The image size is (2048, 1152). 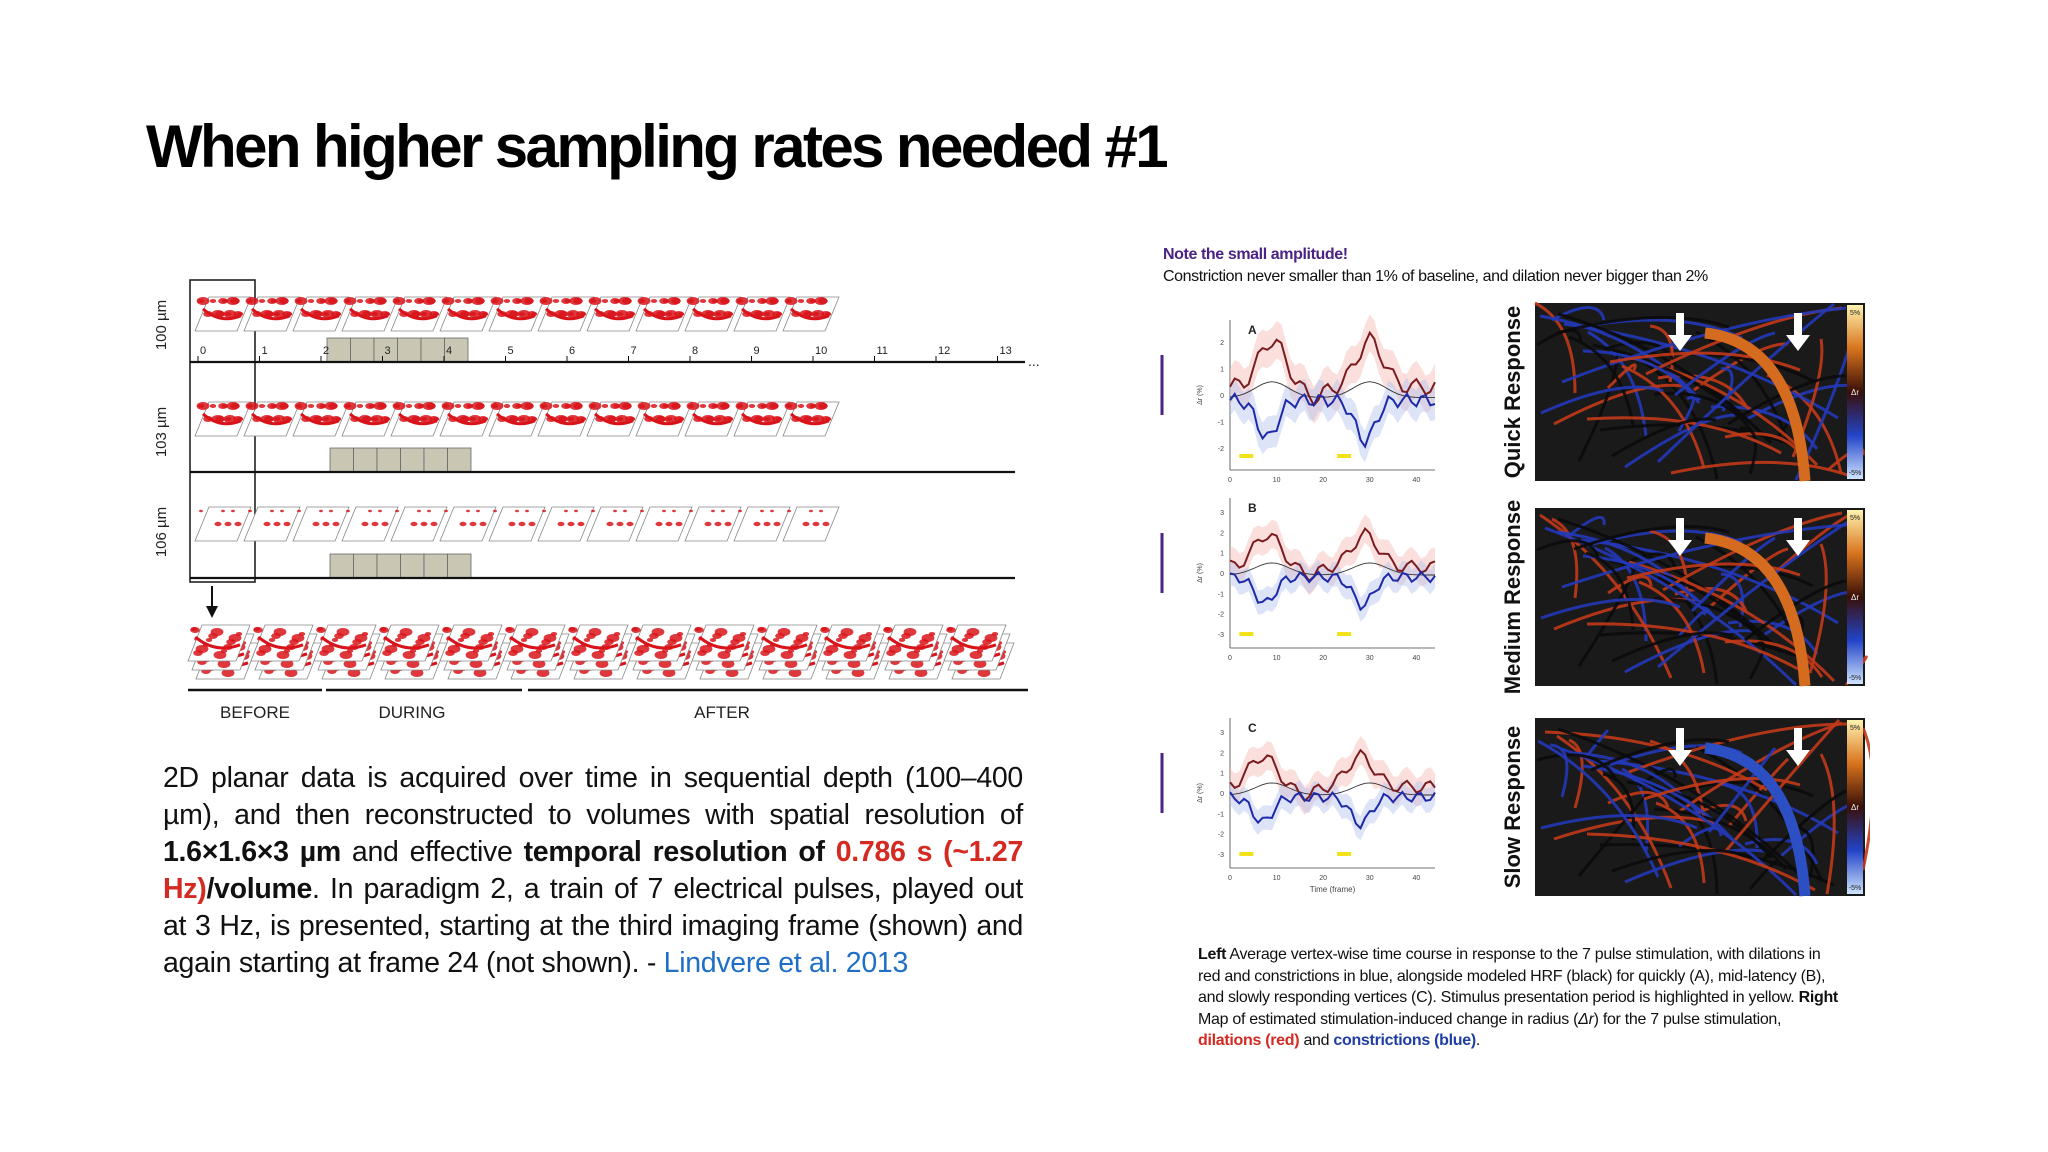 What do you see at coordinates (1252, 330) in the screenshot?
I see `panel-letter: A` at bounding box center [1252, 330].